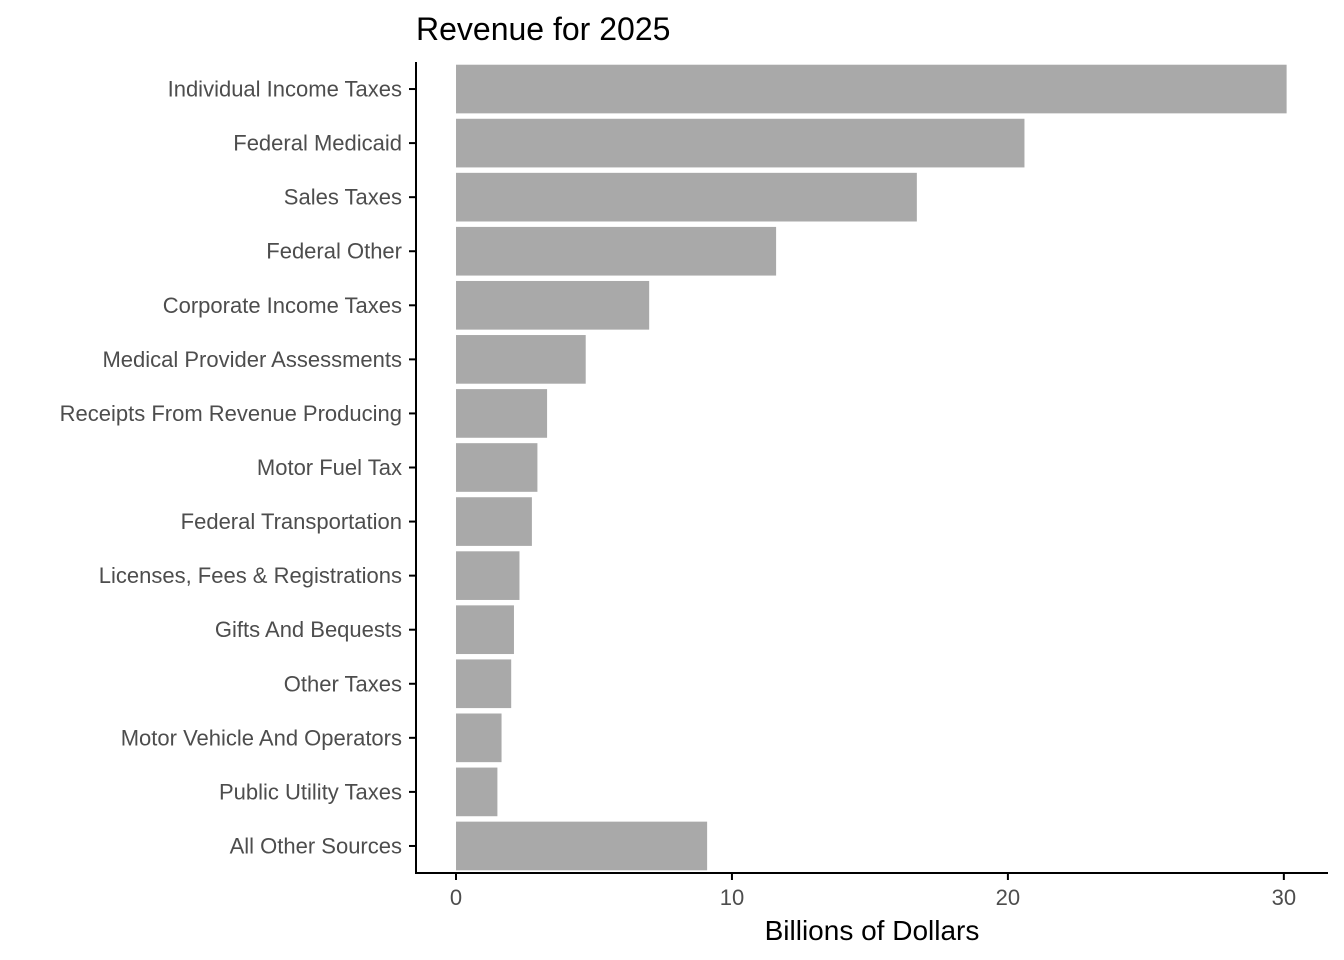 The image size is (1344, 960). What do you see at coordinates (317, 143) in the screenshot?
I see `y-tick-label: Federal Medicaid` at bounding box center [317, 143].